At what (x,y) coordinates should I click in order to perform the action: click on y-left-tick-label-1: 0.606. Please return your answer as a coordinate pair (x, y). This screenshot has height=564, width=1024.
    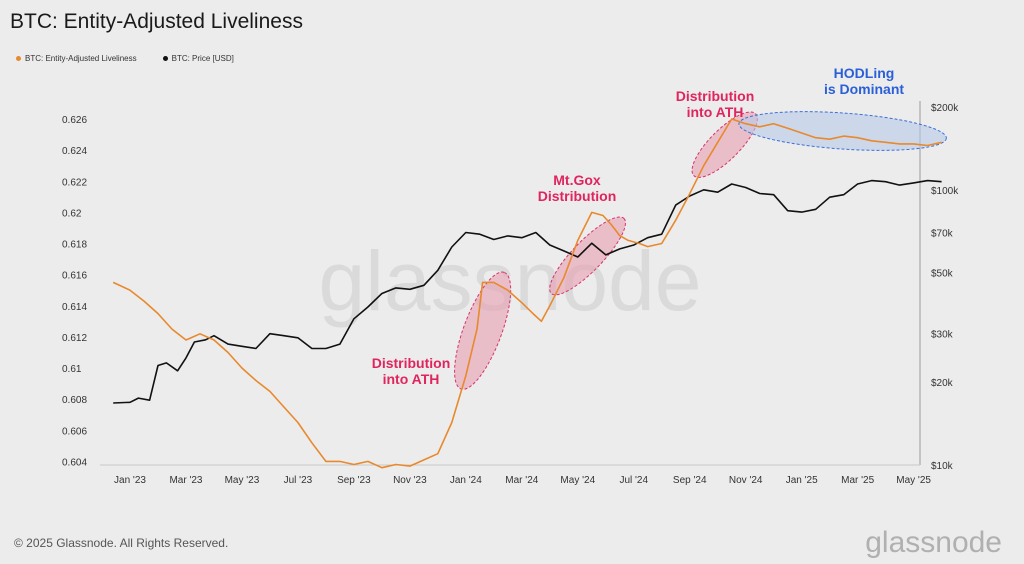
    Looking at the image, I should click on (74, 431).